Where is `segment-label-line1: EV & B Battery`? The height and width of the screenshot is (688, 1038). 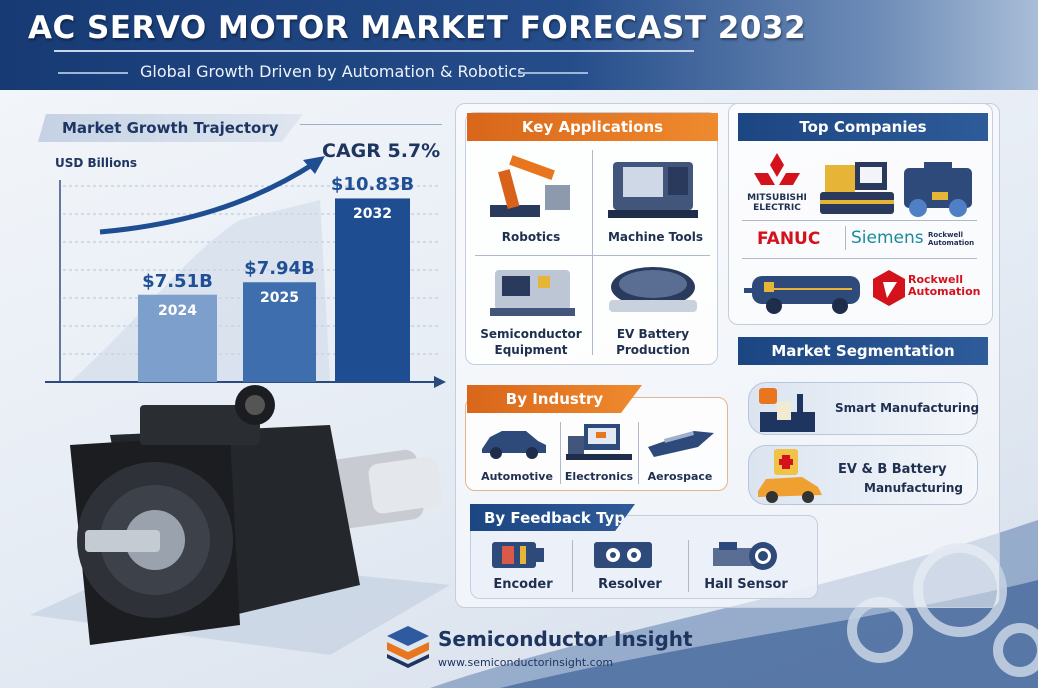 segment-label-line1: EV & B Battery is located at coordinates (892, 469).